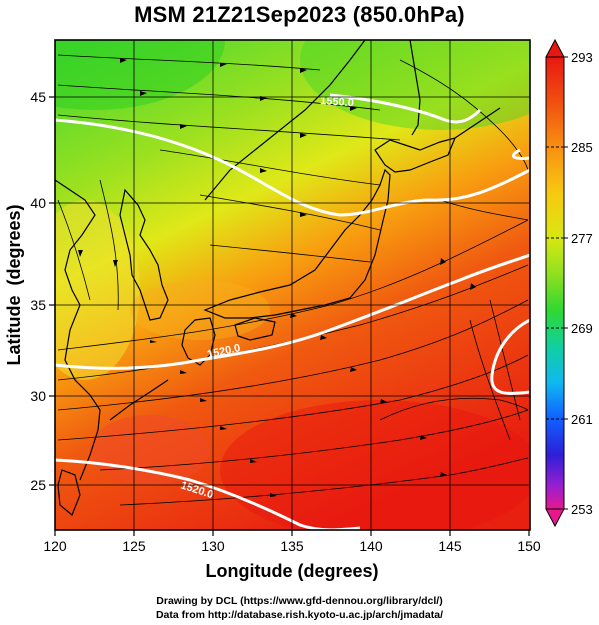 This screenshot has height=625, width=599. Describe the element at coordinates (14, 284) in the screenshot. I see `y-axis-title: Latitude (degrees)` at that location.